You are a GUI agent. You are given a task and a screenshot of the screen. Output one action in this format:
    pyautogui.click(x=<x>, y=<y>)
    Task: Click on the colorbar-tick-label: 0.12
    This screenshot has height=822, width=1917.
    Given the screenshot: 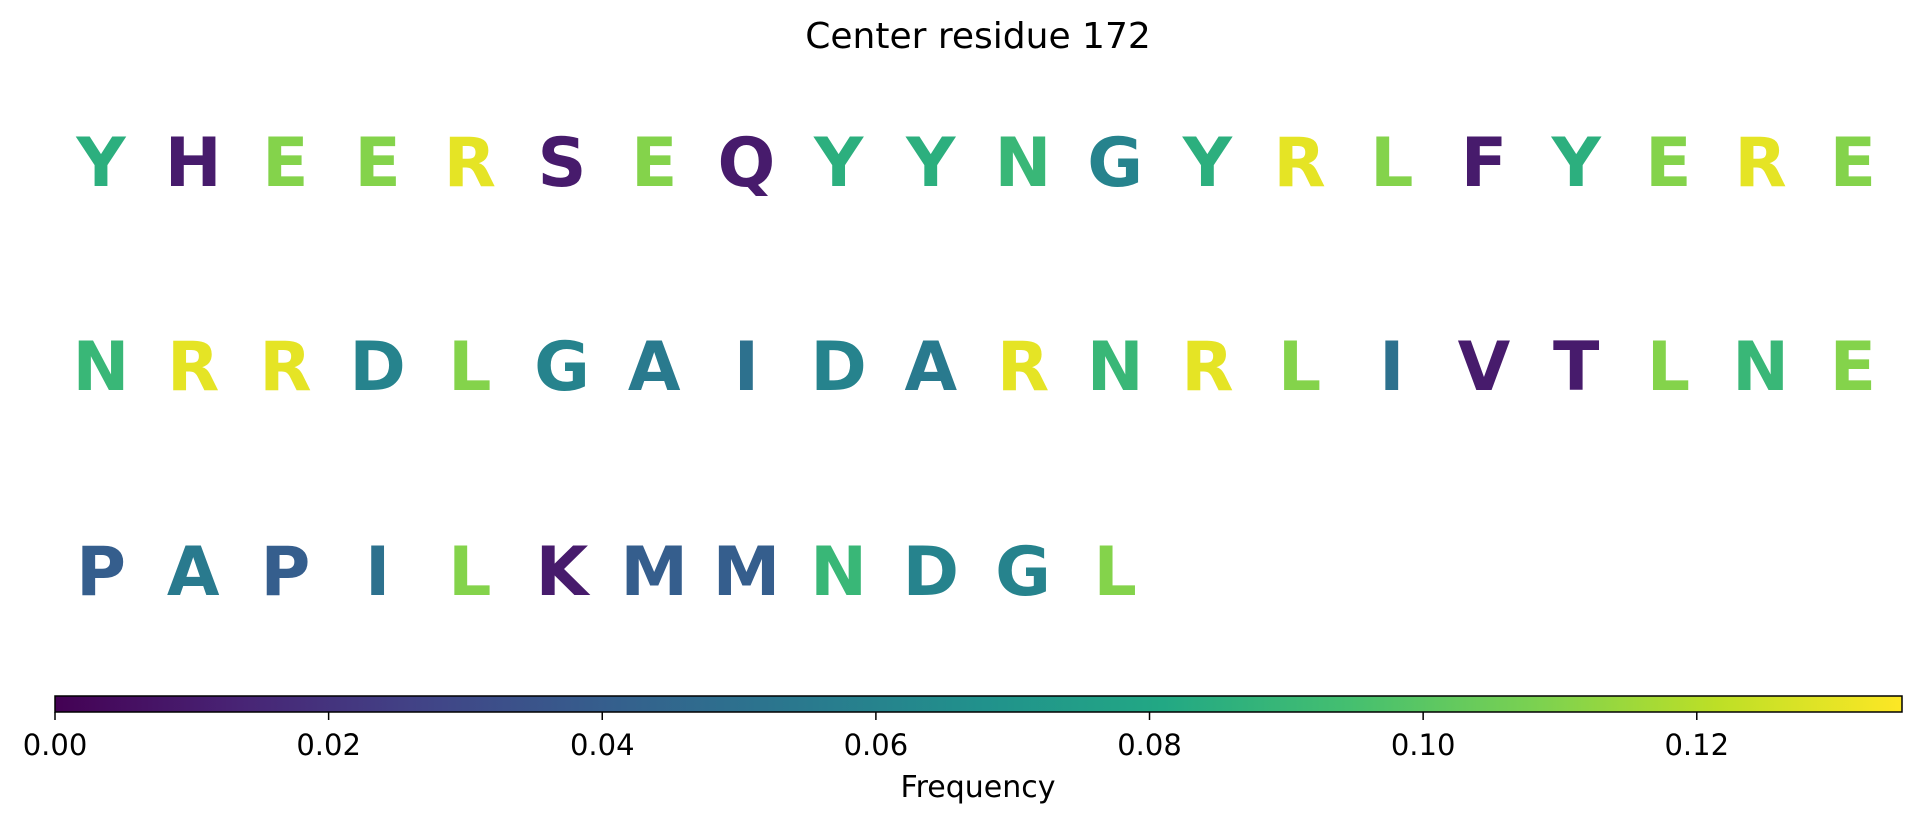 What is the action you would take?
    pyautogui.click(x=1696, y=745)
    